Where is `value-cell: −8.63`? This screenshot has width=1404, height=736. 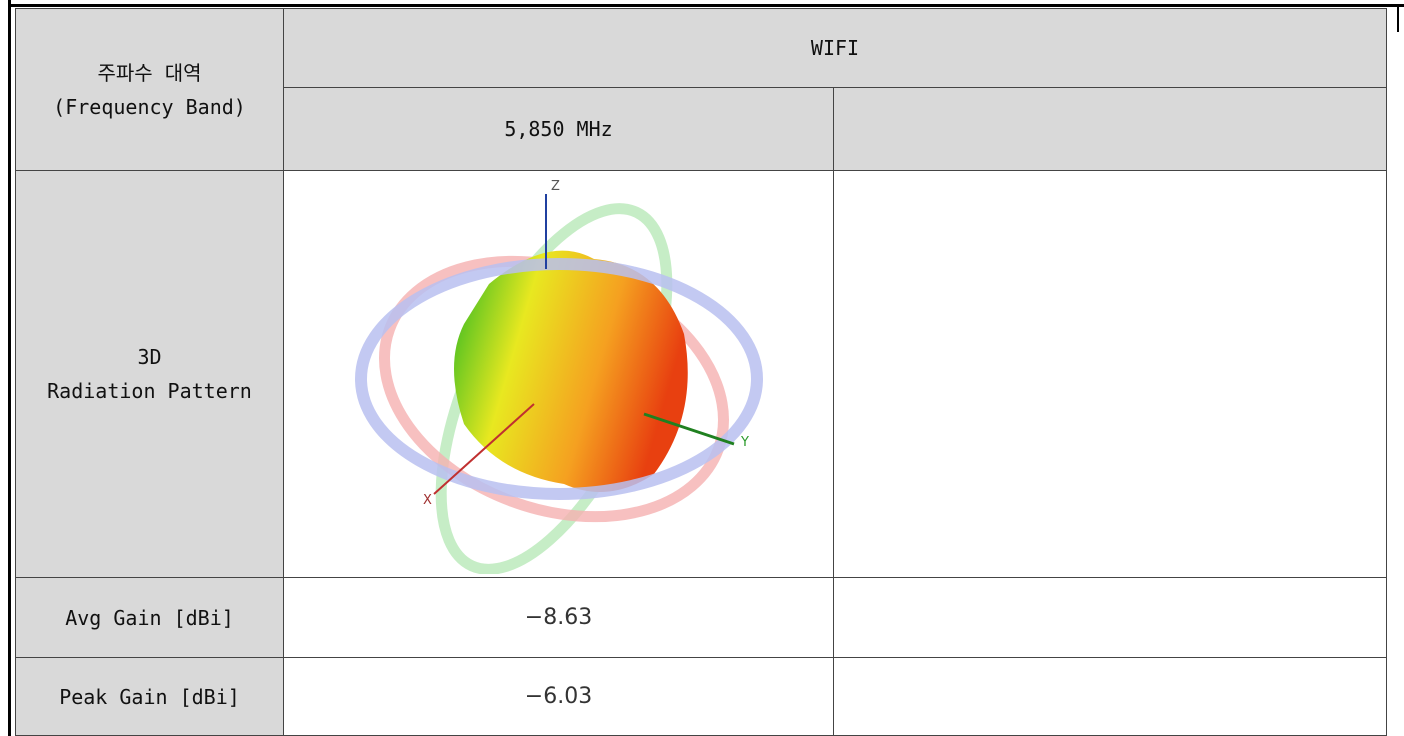 value-cell: −8.63 is located at coordinates (558, 617).